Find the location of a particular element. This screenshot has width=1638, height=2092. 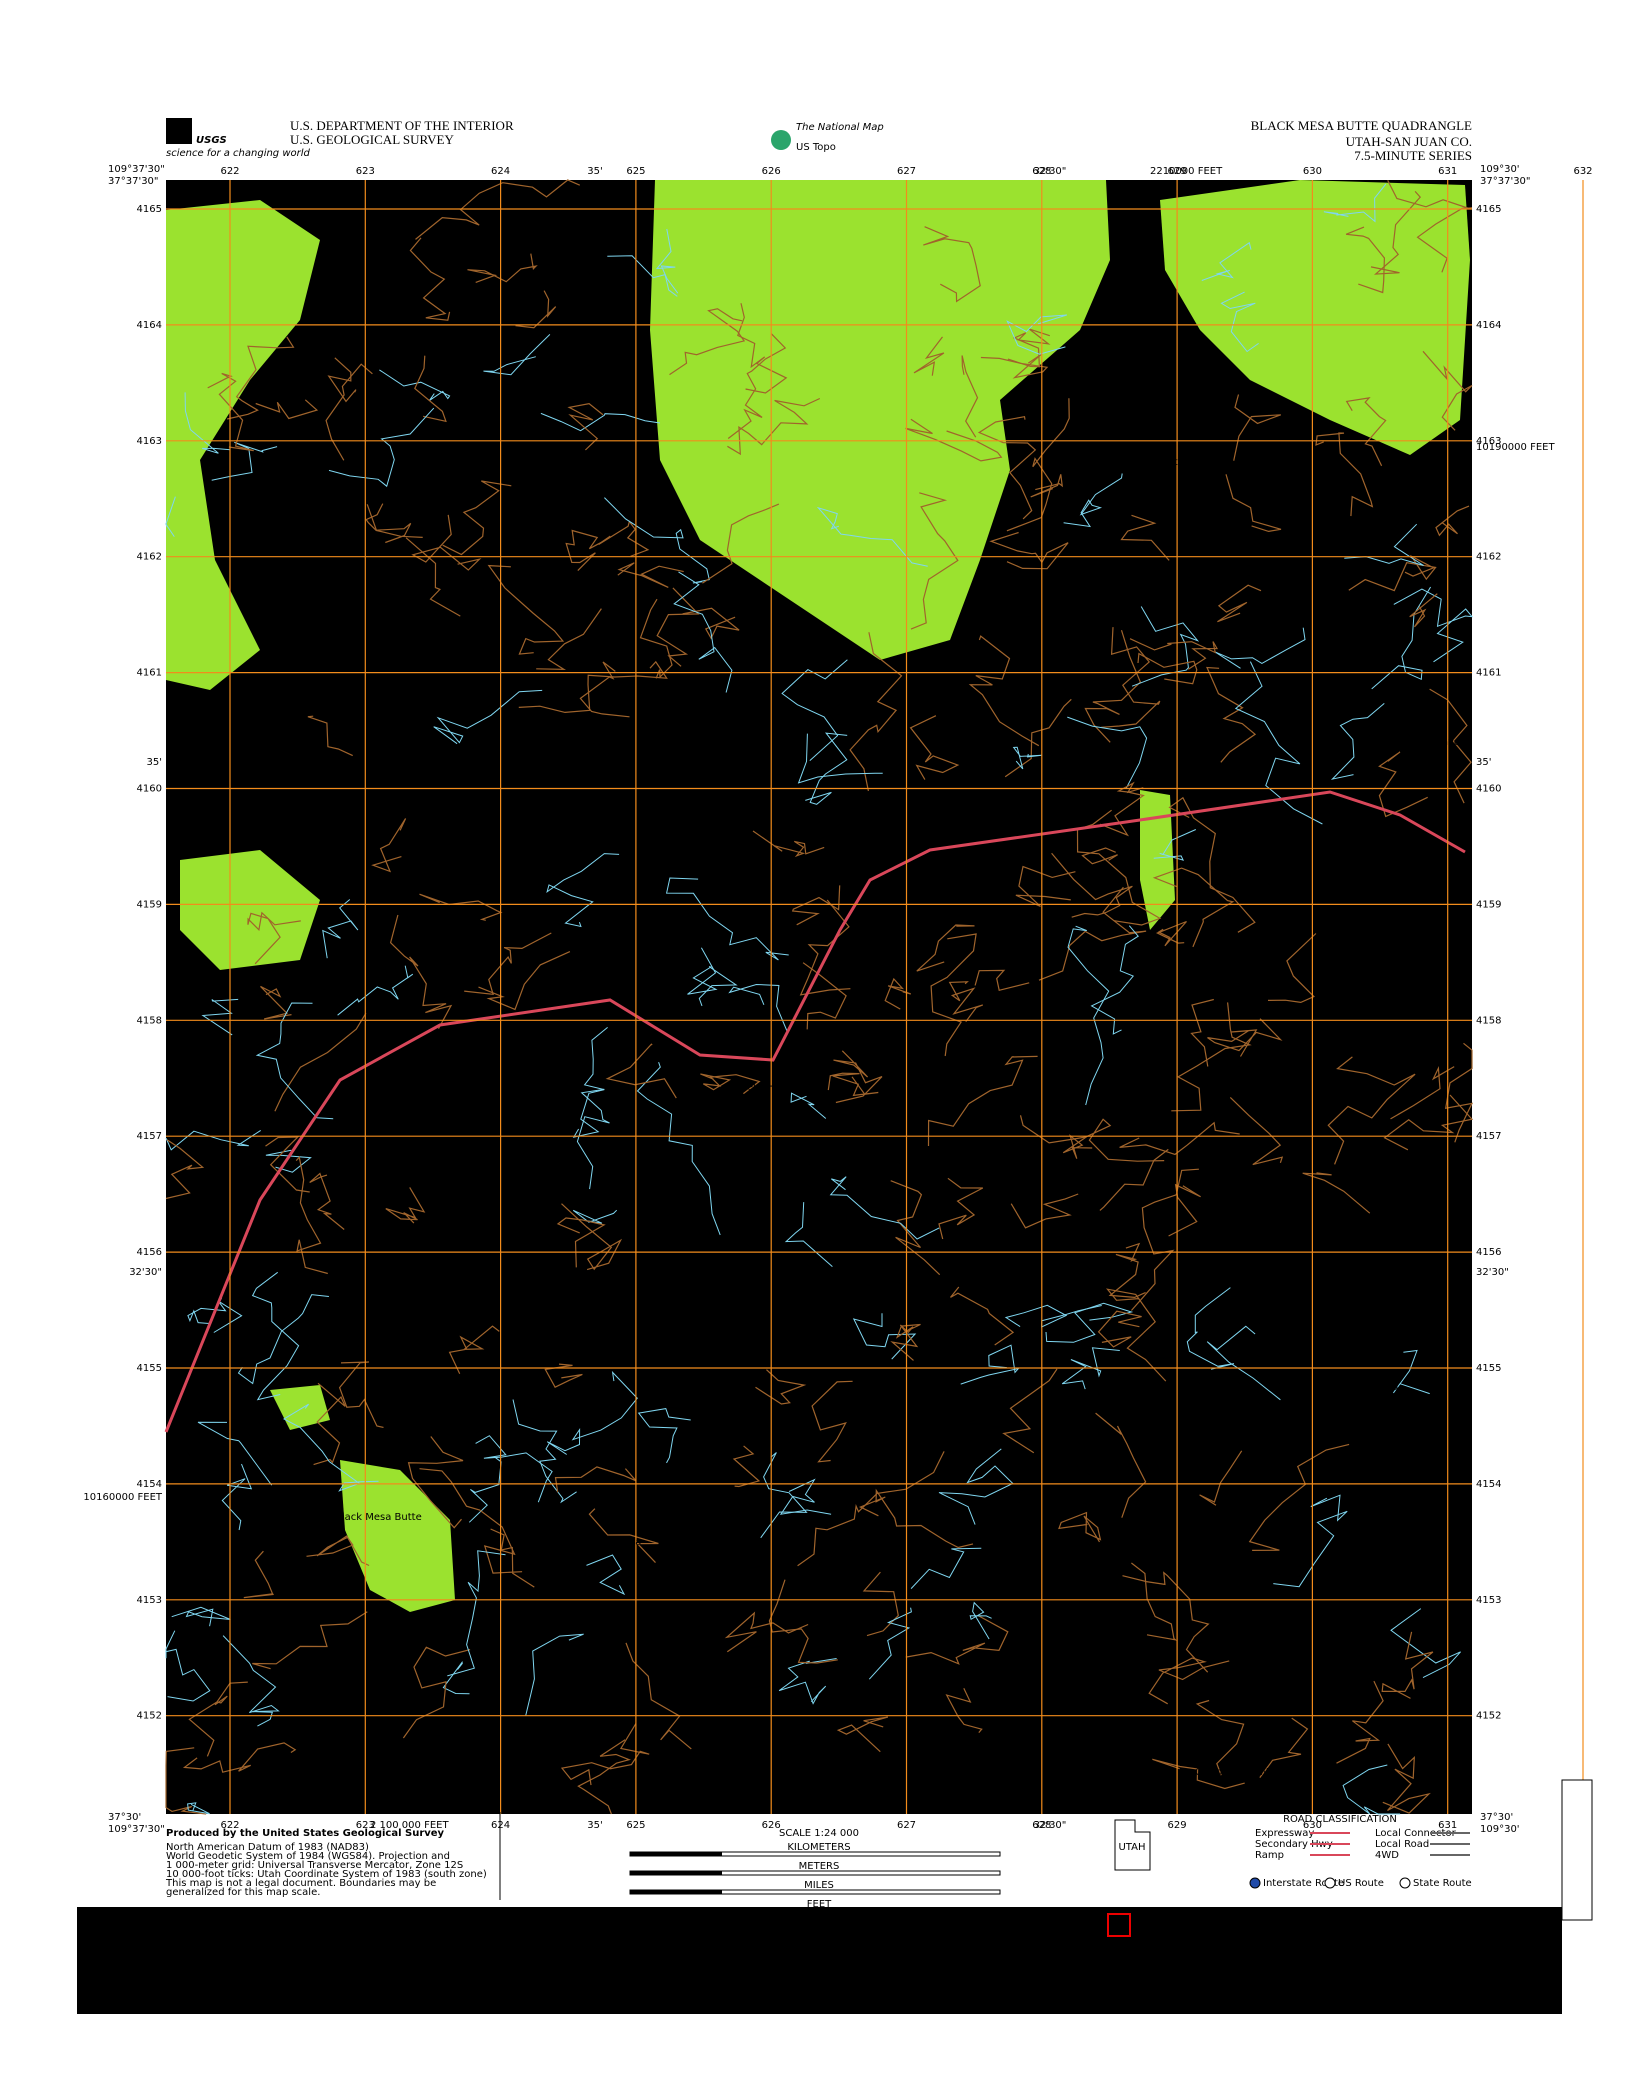

road-type: Secondary Hwy is located at coordinates (1294, 1844).